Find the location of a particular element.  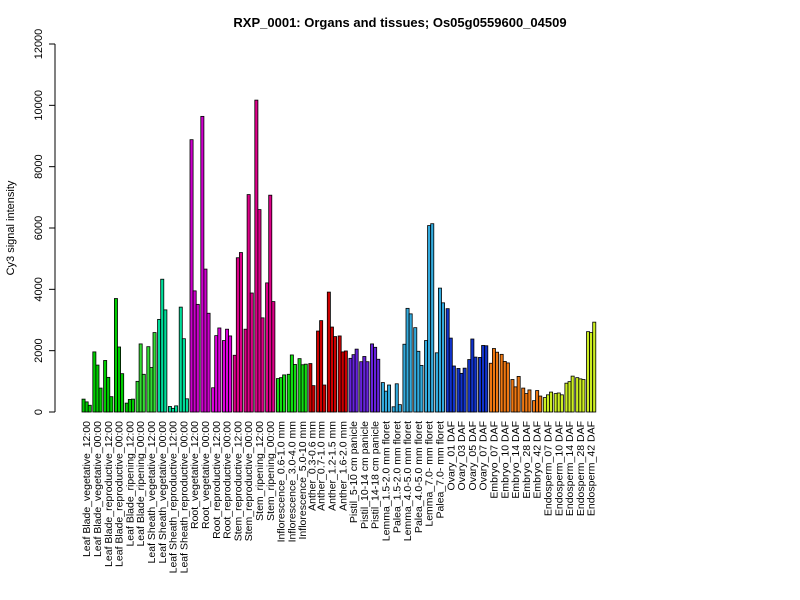

category-label: Pistil_14-18 cm panicle is located at coordinates (376, 475).